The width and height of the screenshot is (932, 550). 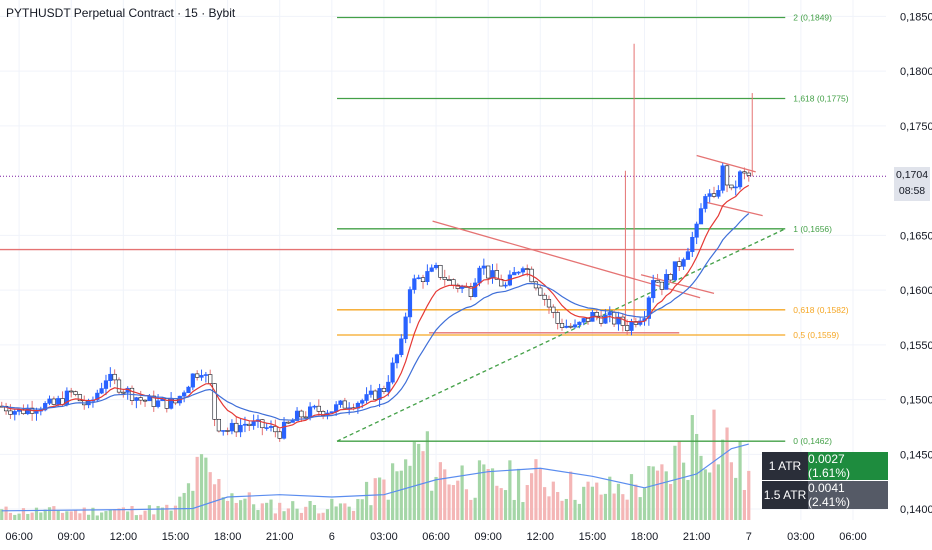 What do you see at coordinates (488, 537) in the screenshot?
I see `x-tick-label: 09:00` at bounding box center [488, 537].